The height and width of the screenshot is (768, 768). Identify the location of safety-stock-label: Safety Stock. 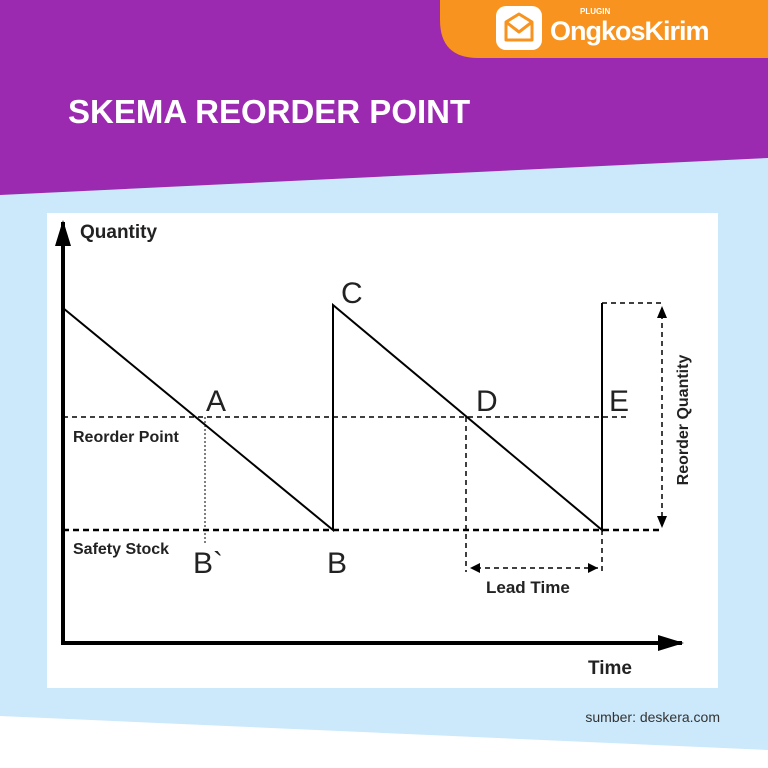
(121, 549).